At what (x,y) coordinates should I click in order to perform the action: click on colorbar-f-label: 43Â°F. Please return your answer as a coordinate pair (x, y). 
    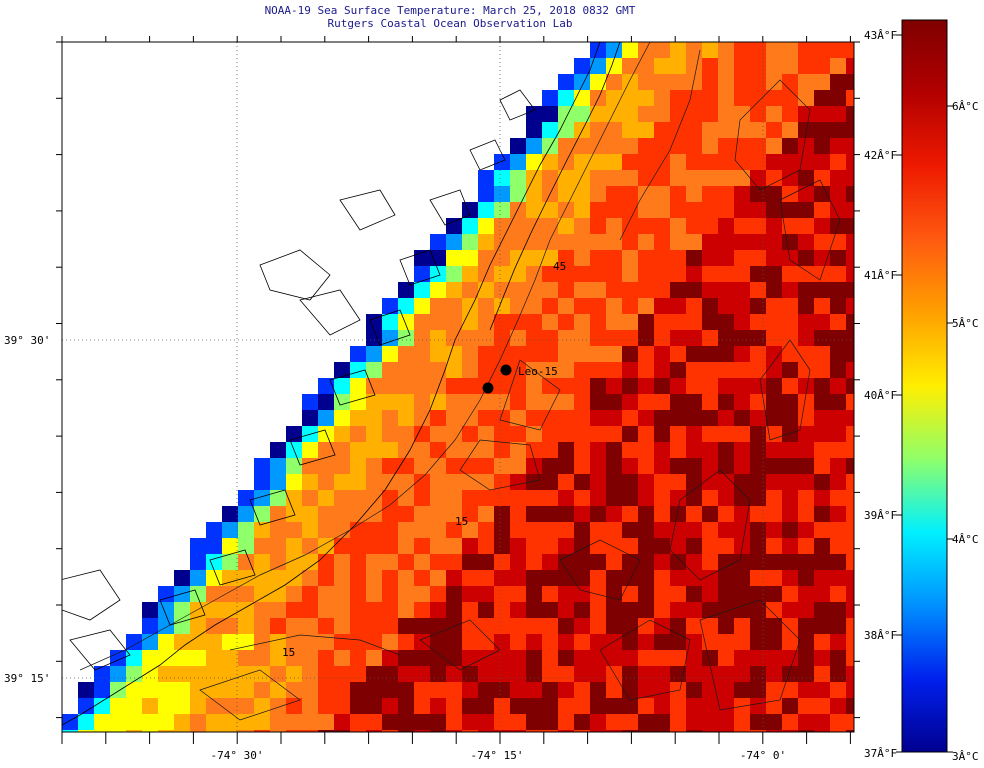
    Looking at the image, I should click on (880, 35).